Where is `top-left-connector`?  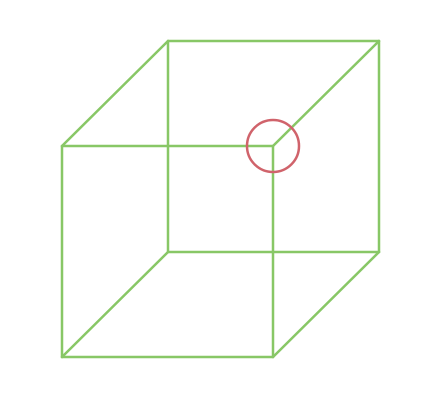
top-left-connector is located at coordinates (115, 93).